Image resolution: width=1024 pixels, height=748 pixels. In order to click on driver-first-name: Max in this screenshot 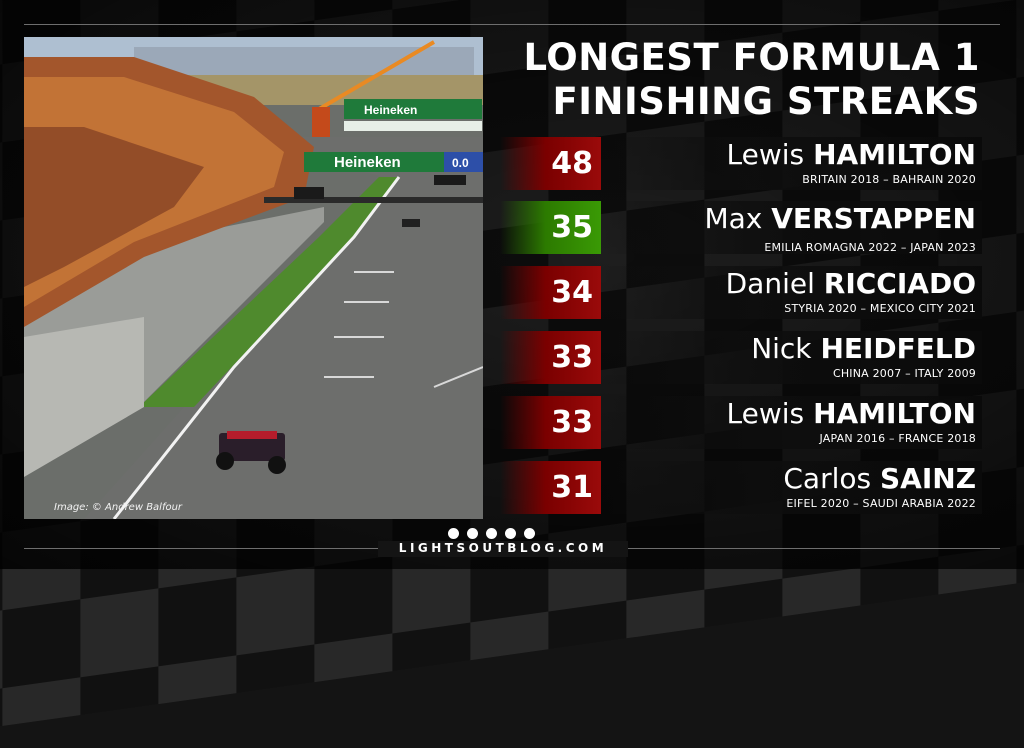, I will do `click(733, 218)`.